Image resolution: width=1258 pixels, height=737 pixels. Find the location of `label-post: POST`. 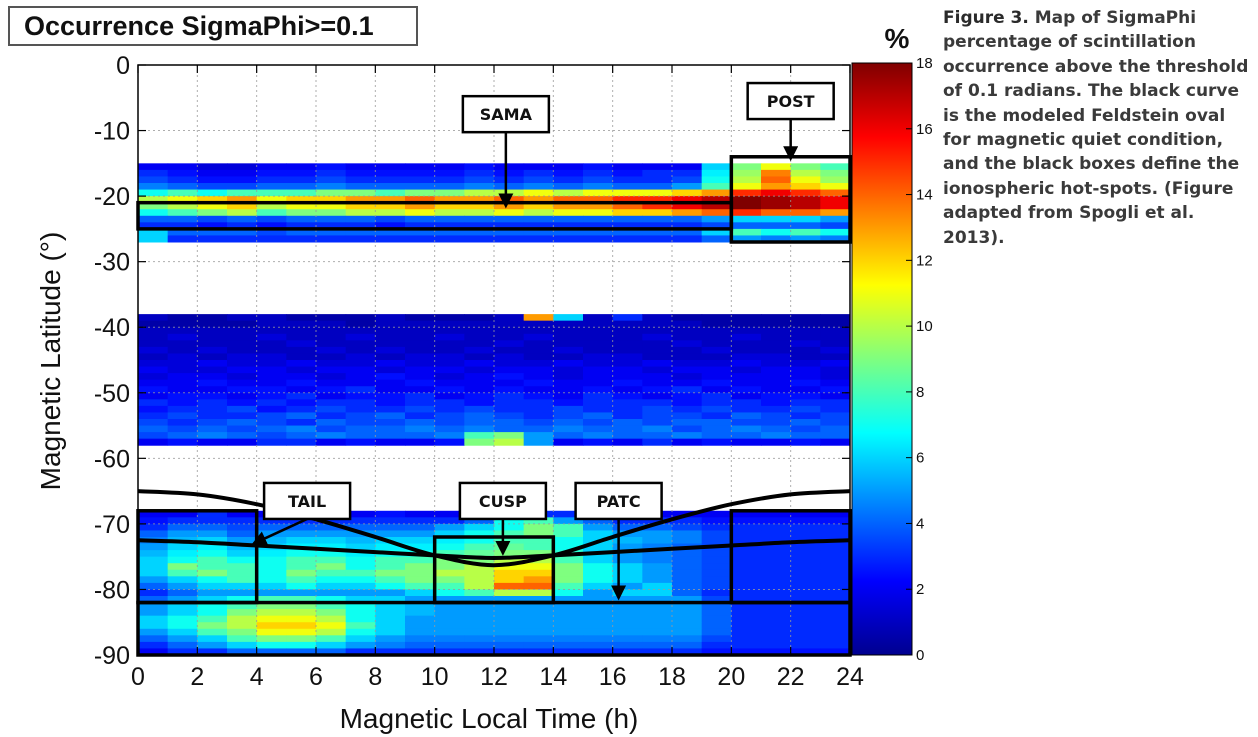

label-post: POST is located at coordinates (791, 101).